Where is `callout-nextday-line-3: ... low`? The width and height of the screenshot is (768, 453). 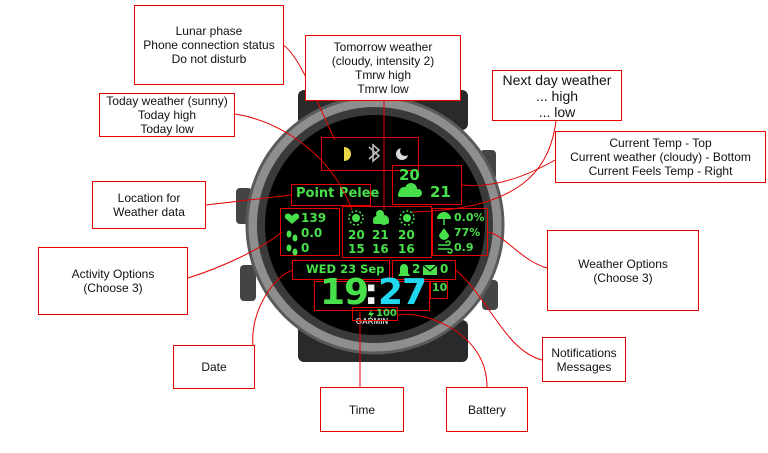 callout-nextday-line-3: ... low is located at coordinates (557, 111).